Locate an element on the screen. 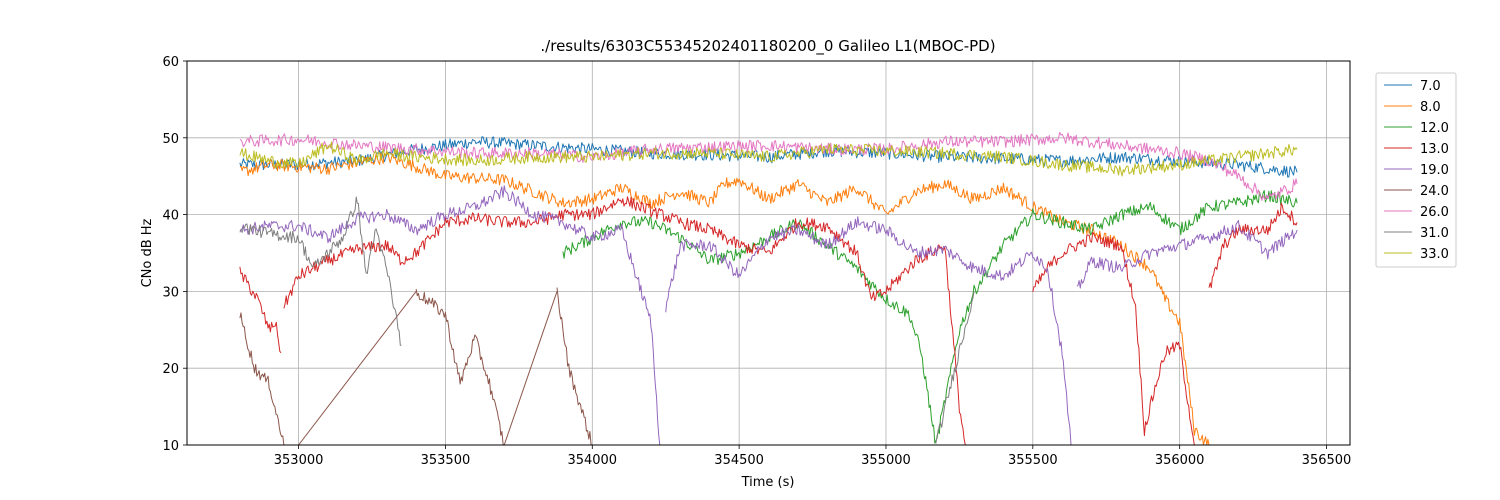 Image resolution: width=1500 pixels, height=500 pixels. legend-label: 7.0 is located at coordinates (1430, 86).